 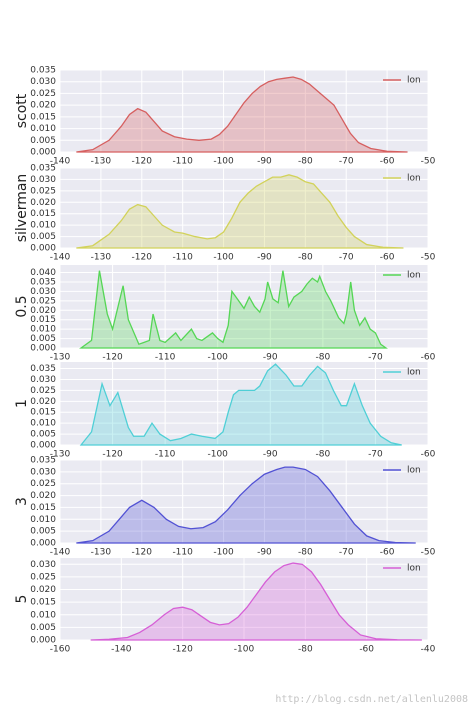 I want to click on y-axis-label: silverman, so click(x=22, y=208).